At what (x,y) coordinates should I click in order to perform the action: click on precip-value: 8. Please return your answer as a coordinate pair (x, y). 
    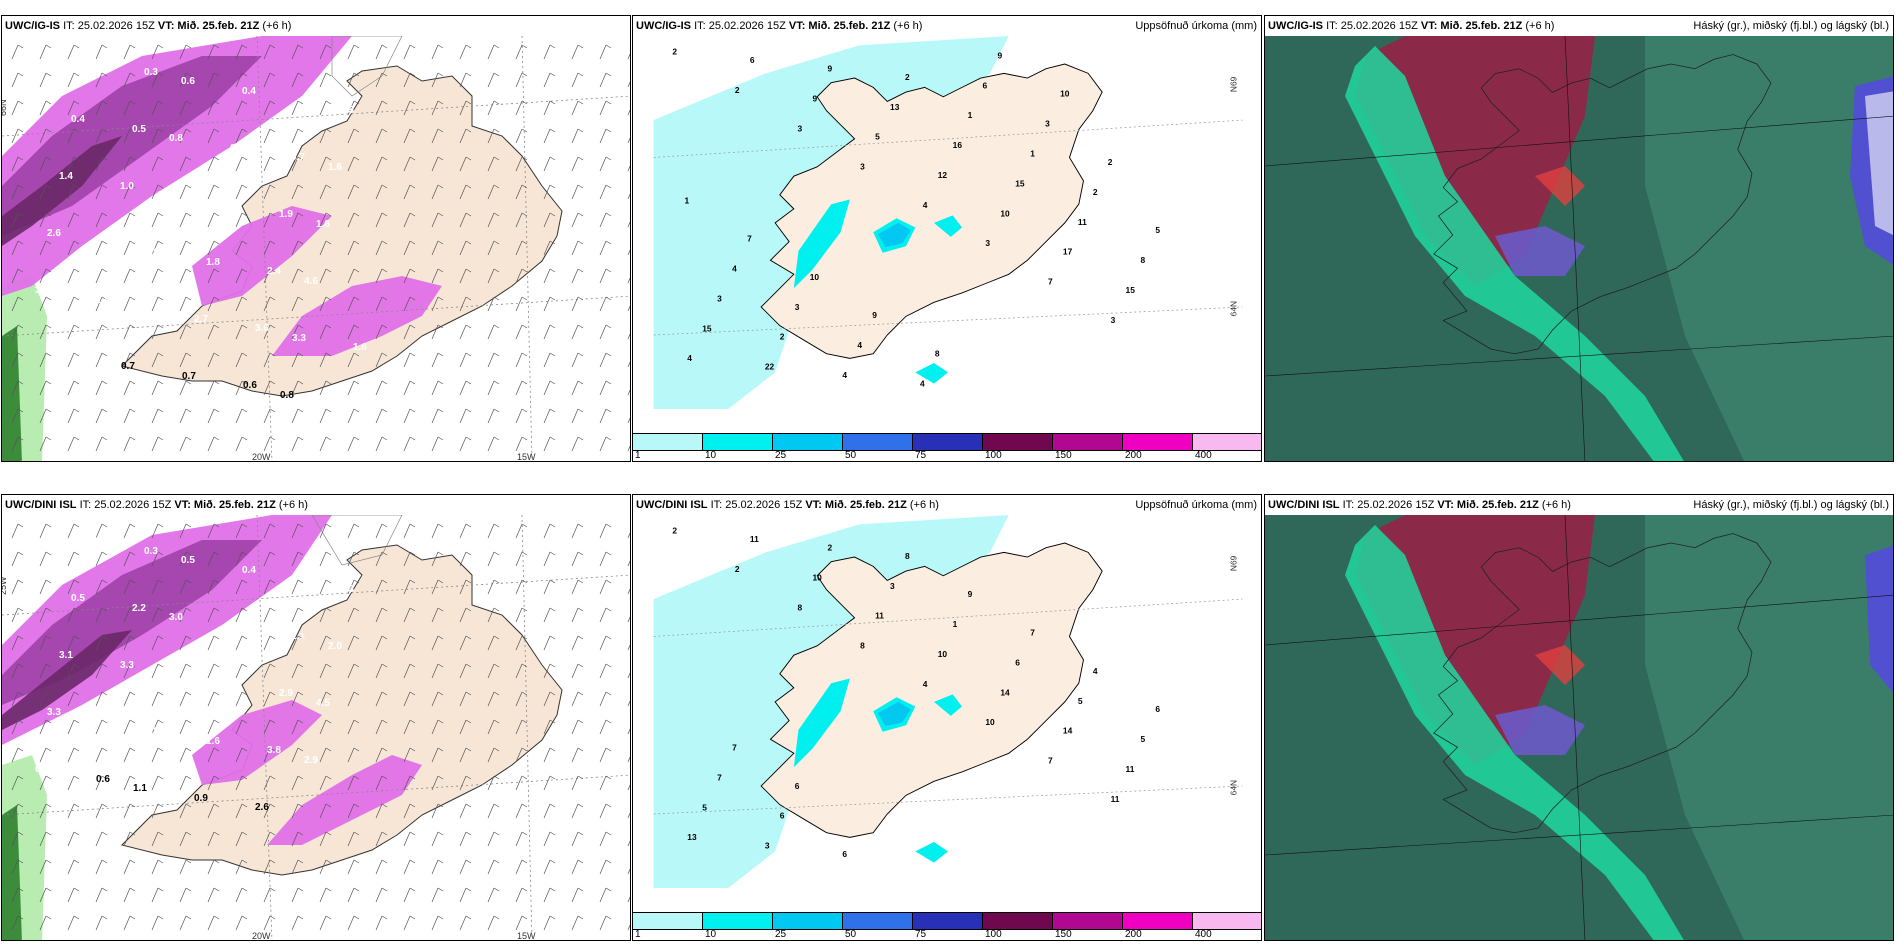
    Looking at the image, I should click on (937, 354).